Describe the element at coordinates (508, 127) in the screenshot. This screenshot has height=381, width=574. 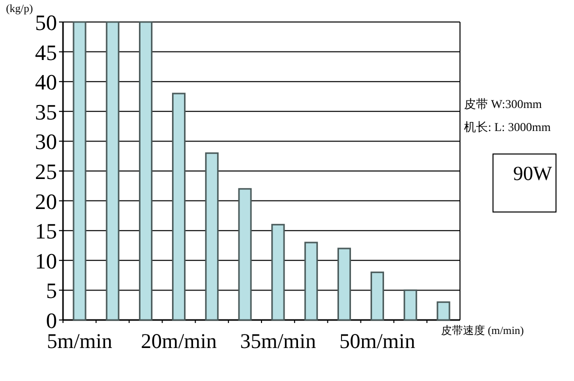
I see `text: 机长: L: 3000mm` at that location.